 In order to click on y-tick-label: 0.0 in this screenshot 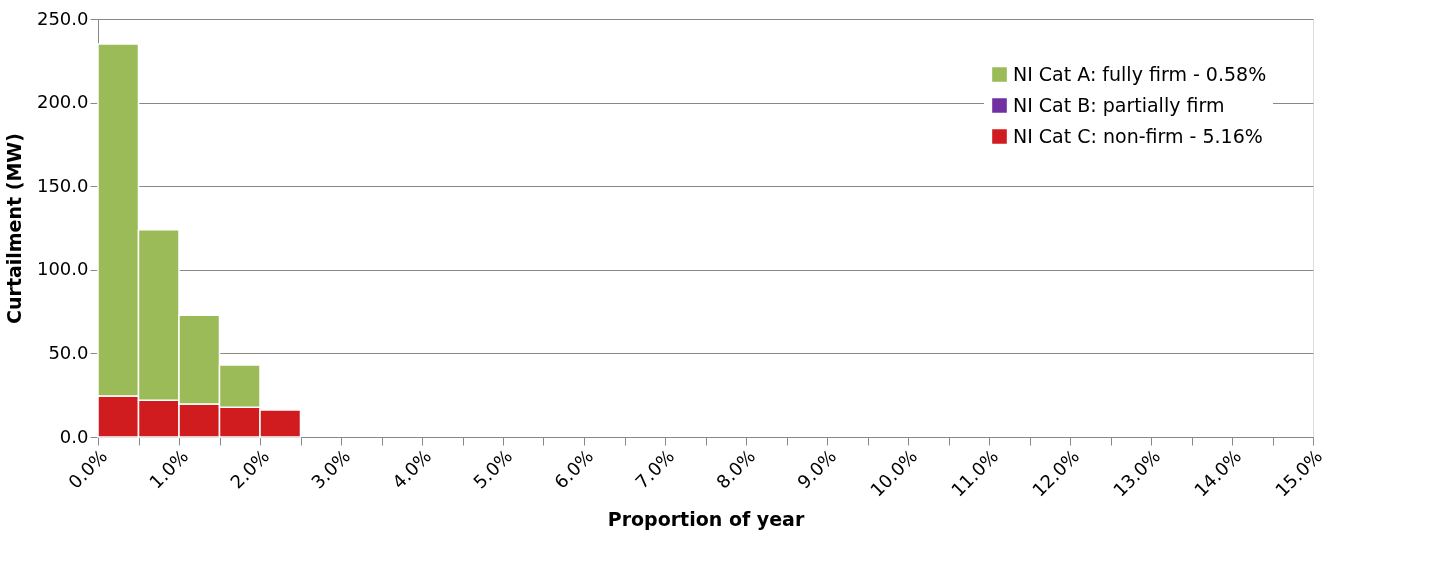, I will do `click(74, 436)`.